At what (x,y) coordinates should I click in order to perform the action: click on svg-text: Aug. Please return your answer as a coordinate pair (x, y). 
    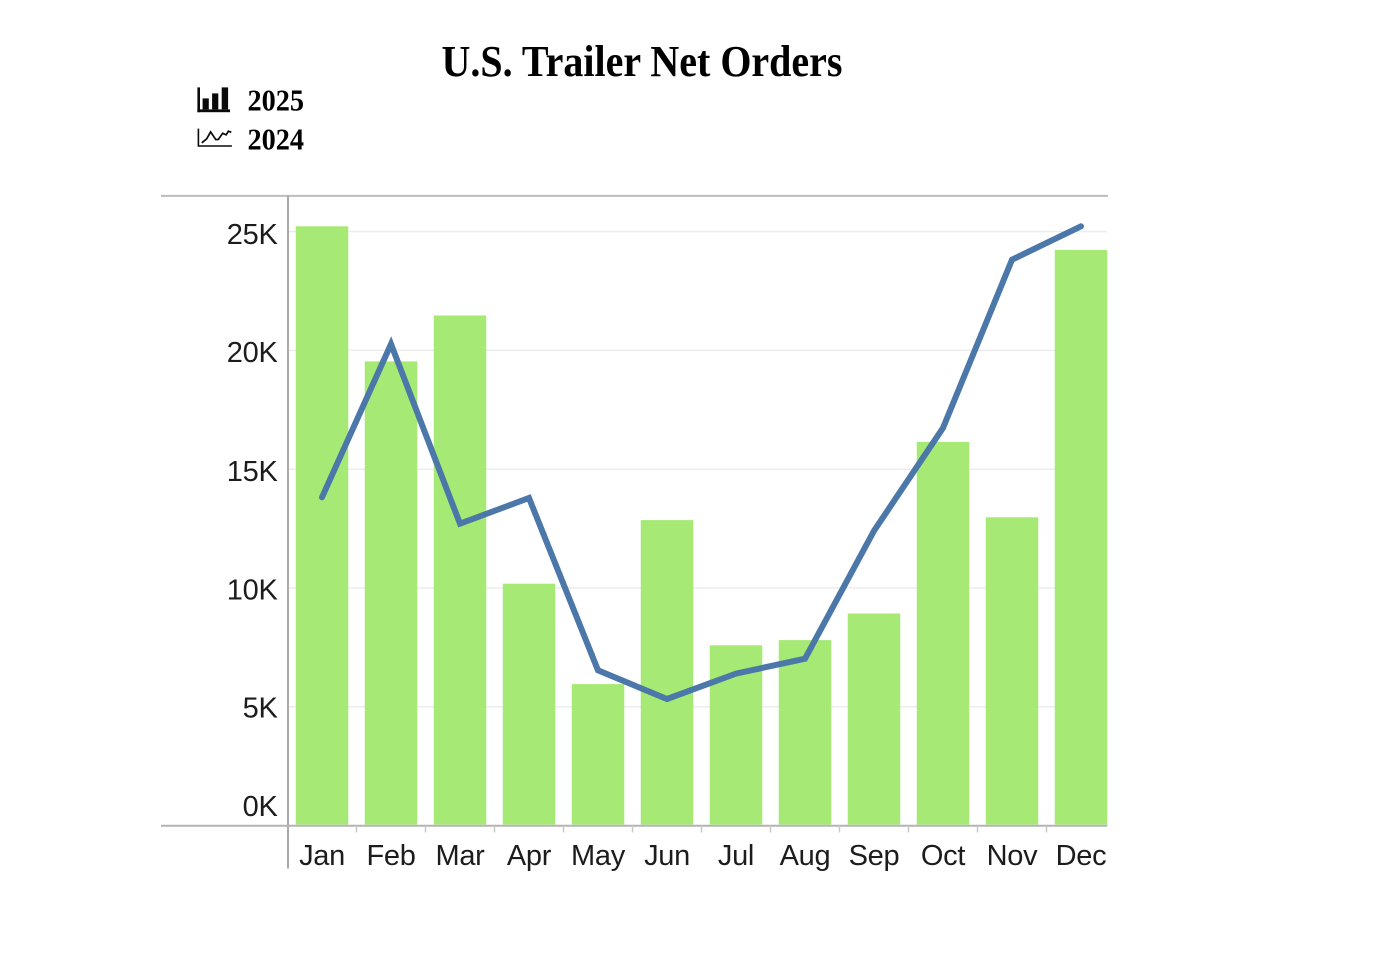
    Looking at the image, I should click on (805, 856).